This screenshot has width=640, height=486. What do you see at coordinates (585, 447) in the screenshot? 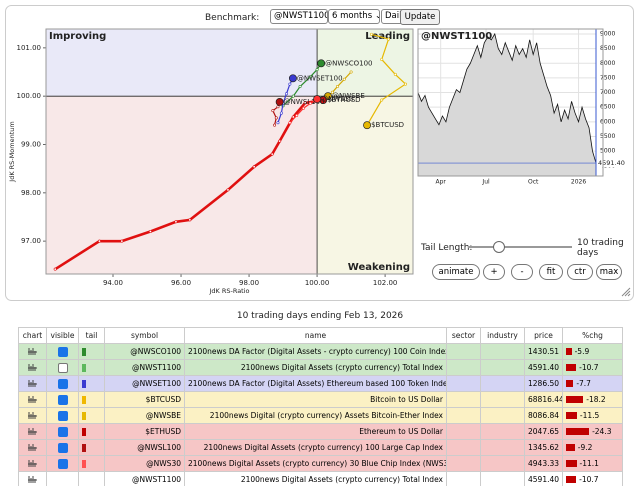
I see `chg-value: -9.2` at bounding box center [585, 447].